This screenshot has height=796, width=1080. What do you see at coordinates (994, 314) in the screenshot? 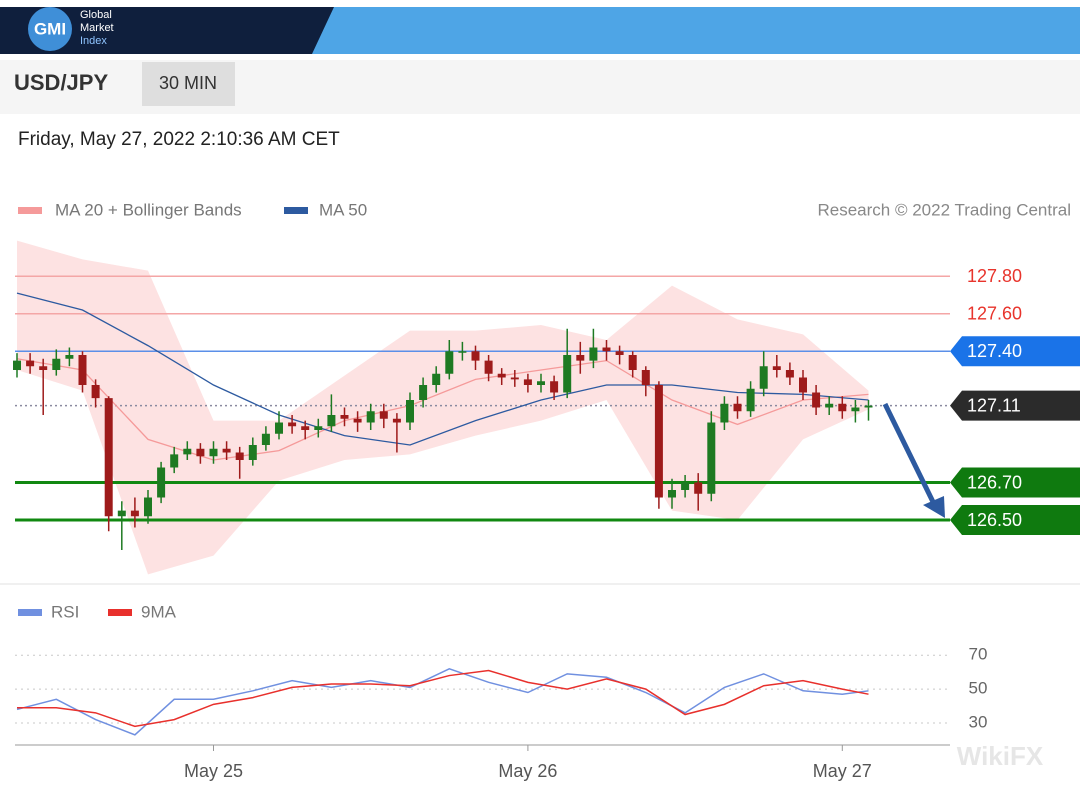
I see `level-label: 127.60` at bounding box center [994, 314].